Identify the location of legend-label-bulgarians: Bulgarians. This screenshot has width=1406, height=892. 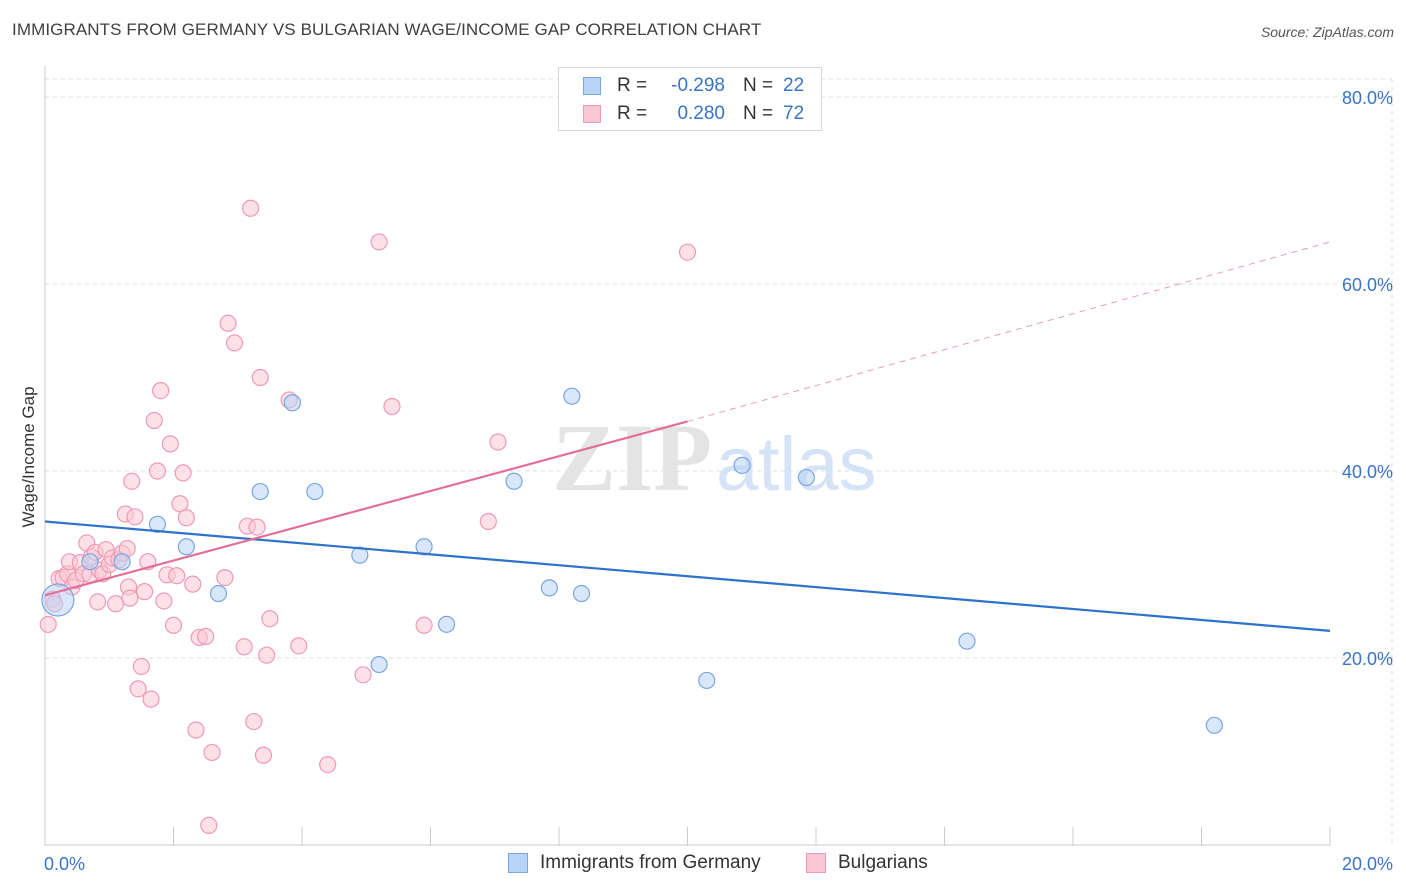
(883, 862).